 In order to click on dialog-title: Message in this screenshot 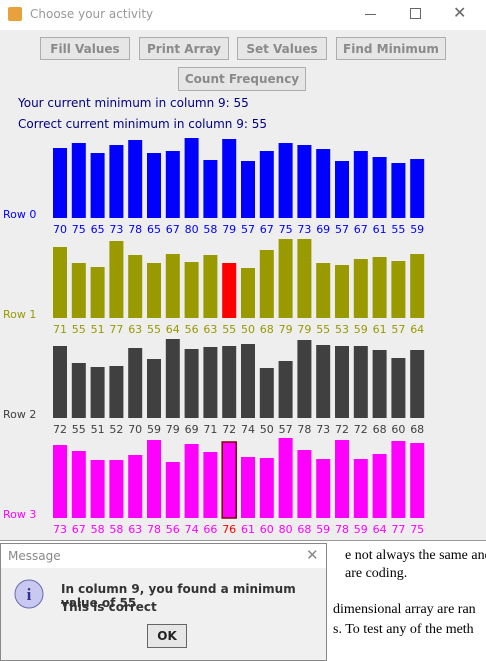, I will do `click(34, 556)`.